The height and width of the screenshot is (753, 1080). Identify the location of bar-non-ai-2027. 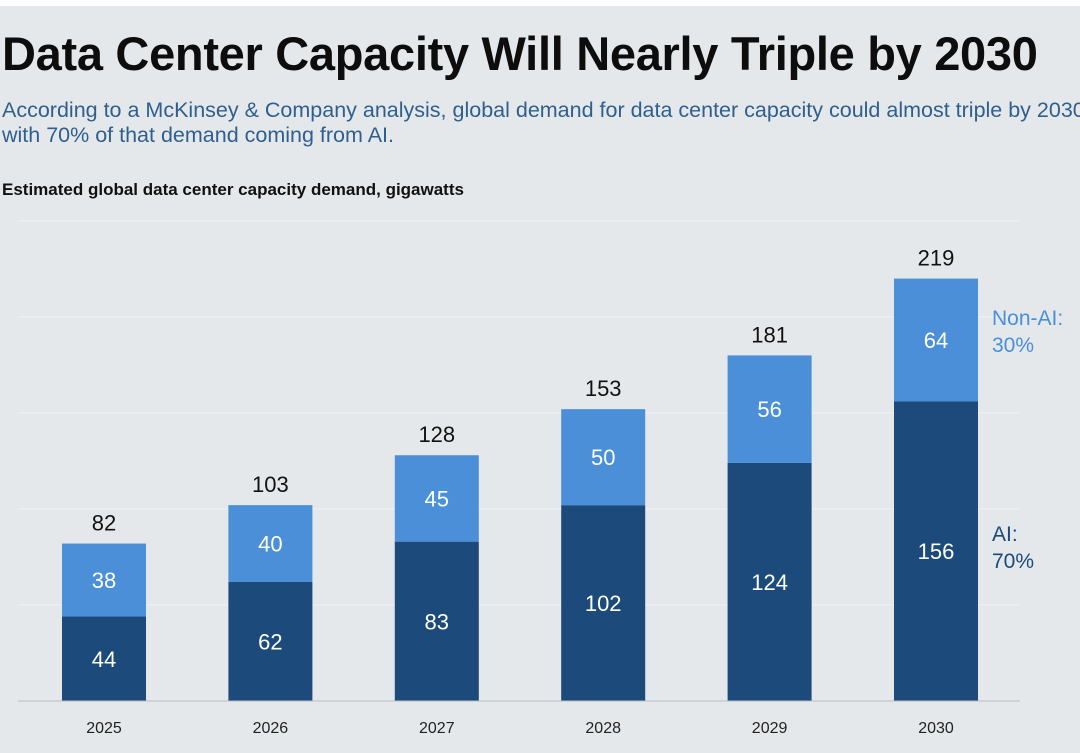
(436, 498).